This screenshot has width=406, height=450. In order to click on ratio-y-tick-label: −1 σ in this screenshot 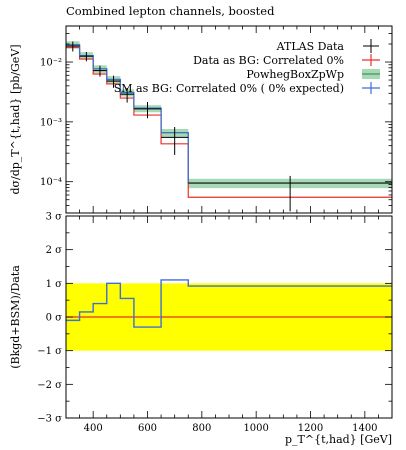, I will do `click(49, 351)`.